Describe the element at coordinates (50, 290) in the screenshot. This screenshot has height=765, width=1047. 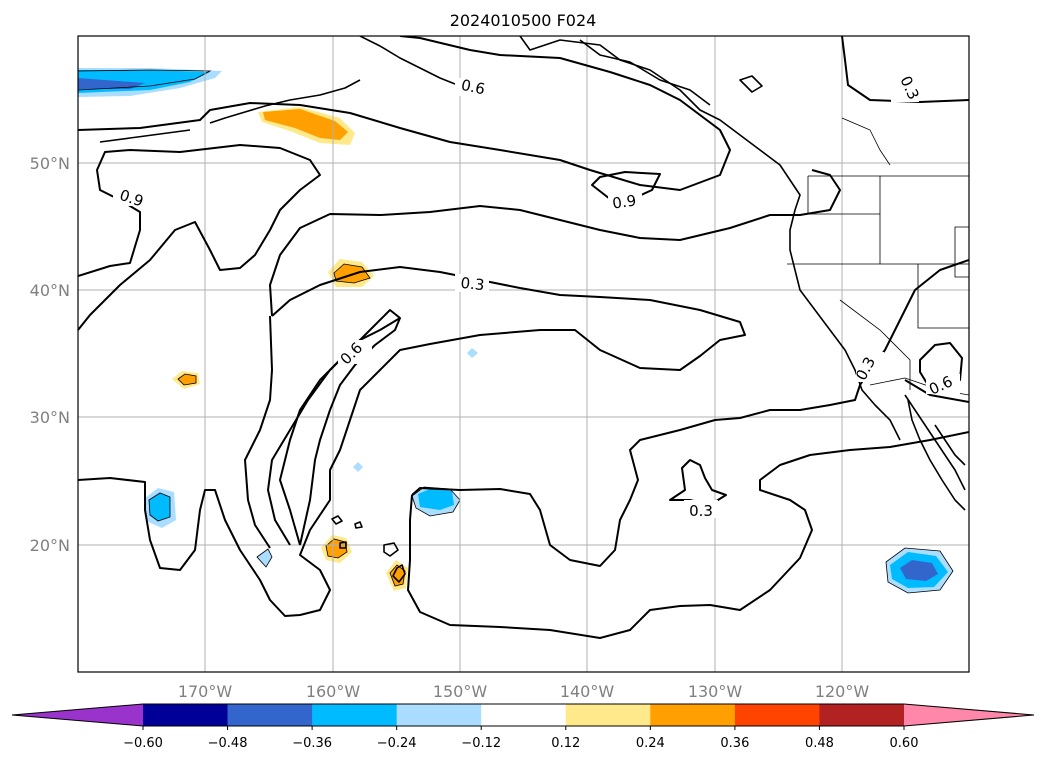
I see `lat-label-40n: 40°N` at that location.